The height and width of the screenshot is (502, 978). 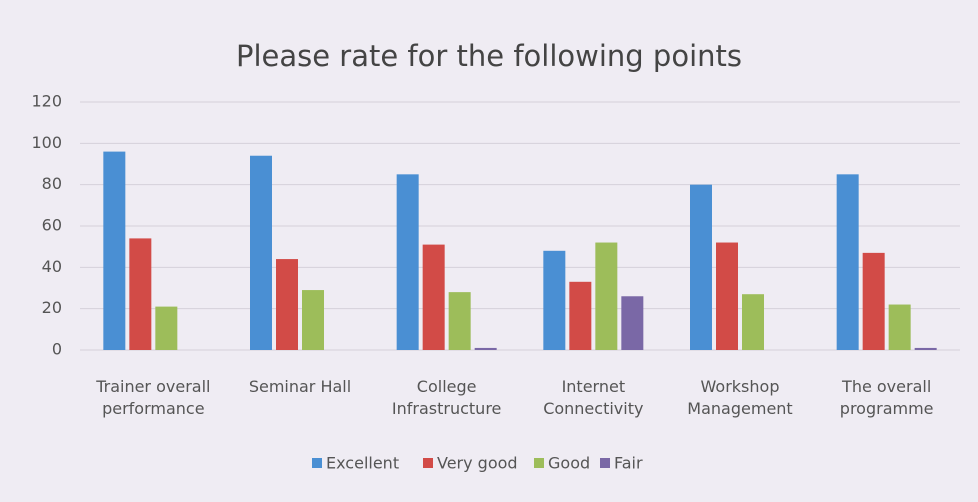 What do you see at coordinates (57, 349) in the screenshot?
I see `y-tick-label: 0` at bounding box center [57, 349].